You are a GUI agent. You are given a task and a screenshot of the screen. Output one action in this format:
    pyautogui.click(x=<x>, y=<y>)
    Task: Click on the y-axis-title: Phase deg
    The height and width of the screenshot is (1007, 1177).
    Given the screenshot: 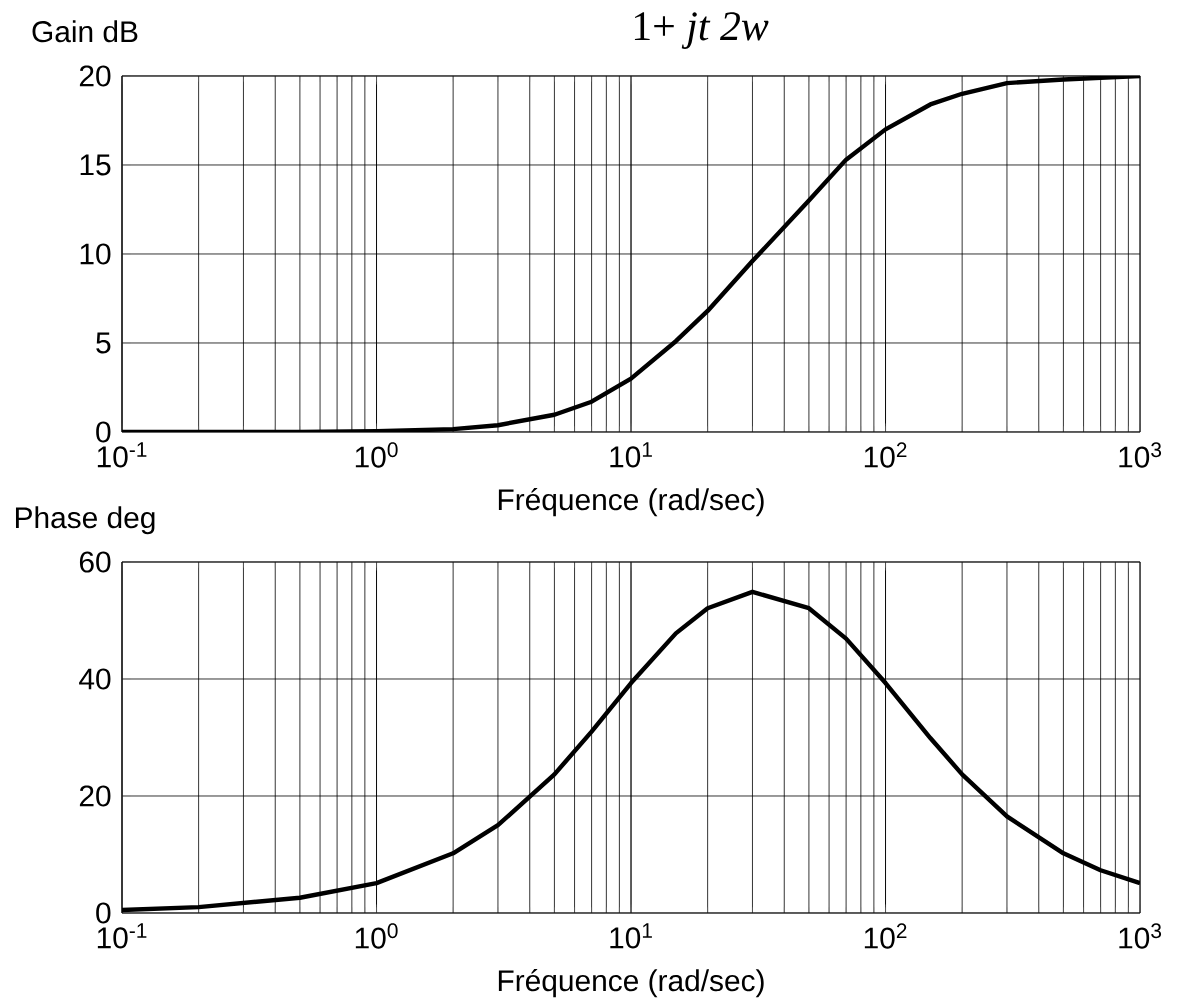 What is the action you would take?
    pyautogui.click(x=85, y=520)
    